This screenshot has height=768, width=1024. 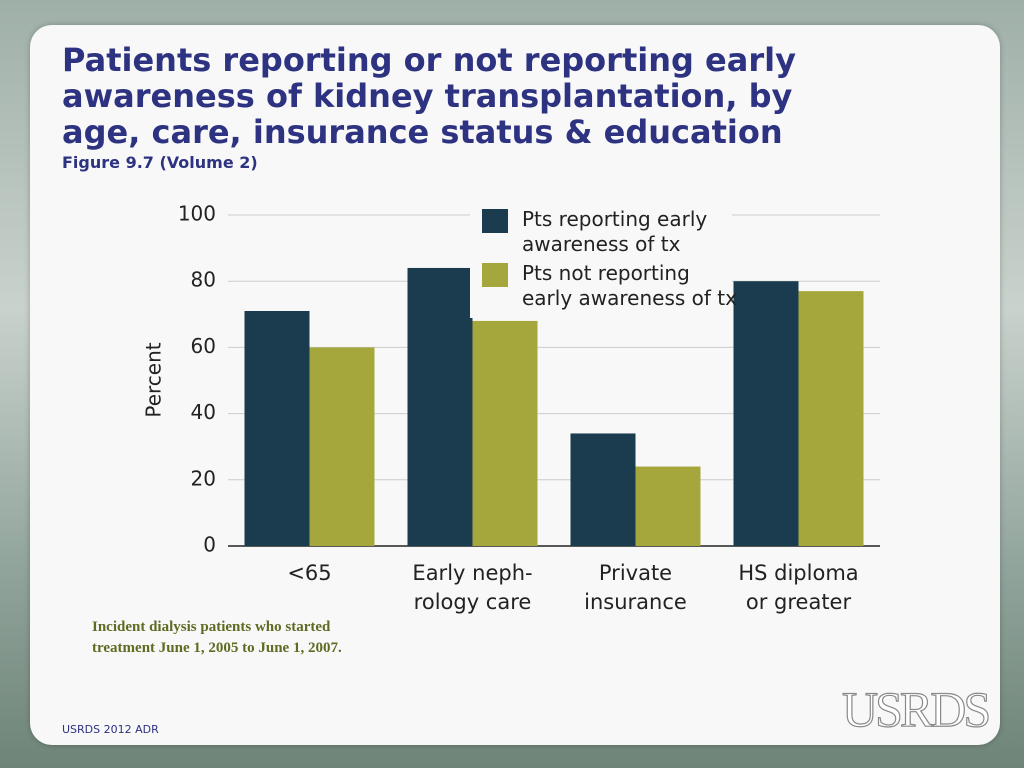 I want to click on y-tick-label: 0, so click(x=209, y=545).